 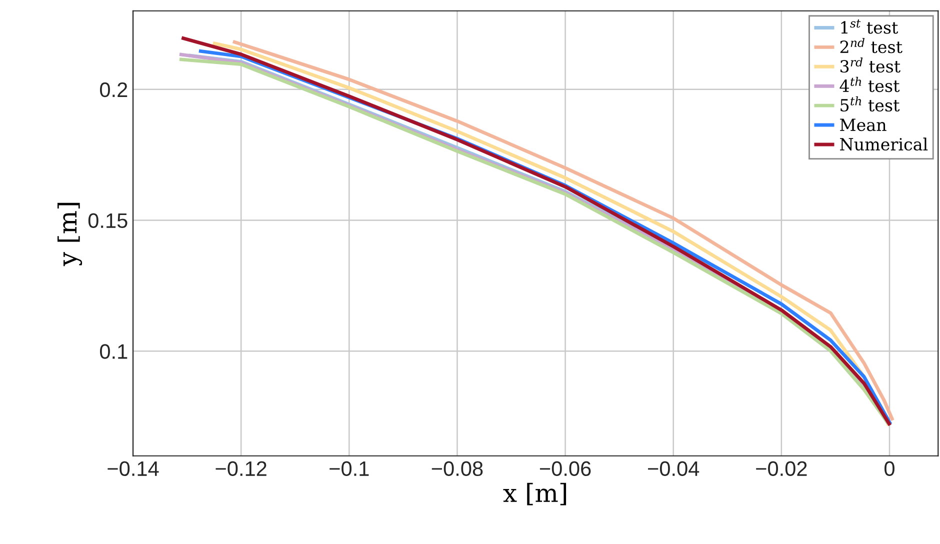 I want to click on legend-label: 3$^{rd}$ test, so click(x=870, y=65).